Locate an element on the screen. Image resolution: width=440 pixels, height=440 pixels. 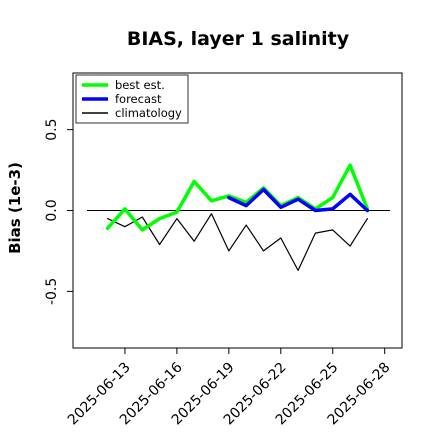
series-line-forecast is located at coordinates (298, 200).